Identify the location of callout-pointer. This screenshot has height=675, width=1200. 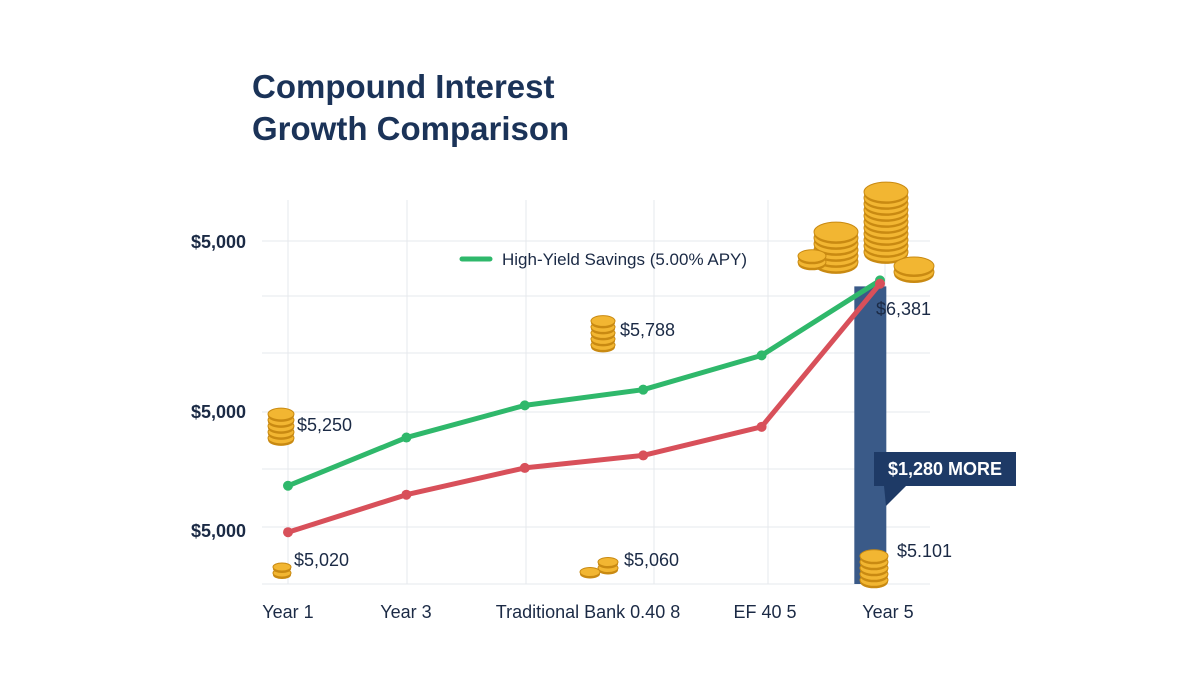
(895, 496).